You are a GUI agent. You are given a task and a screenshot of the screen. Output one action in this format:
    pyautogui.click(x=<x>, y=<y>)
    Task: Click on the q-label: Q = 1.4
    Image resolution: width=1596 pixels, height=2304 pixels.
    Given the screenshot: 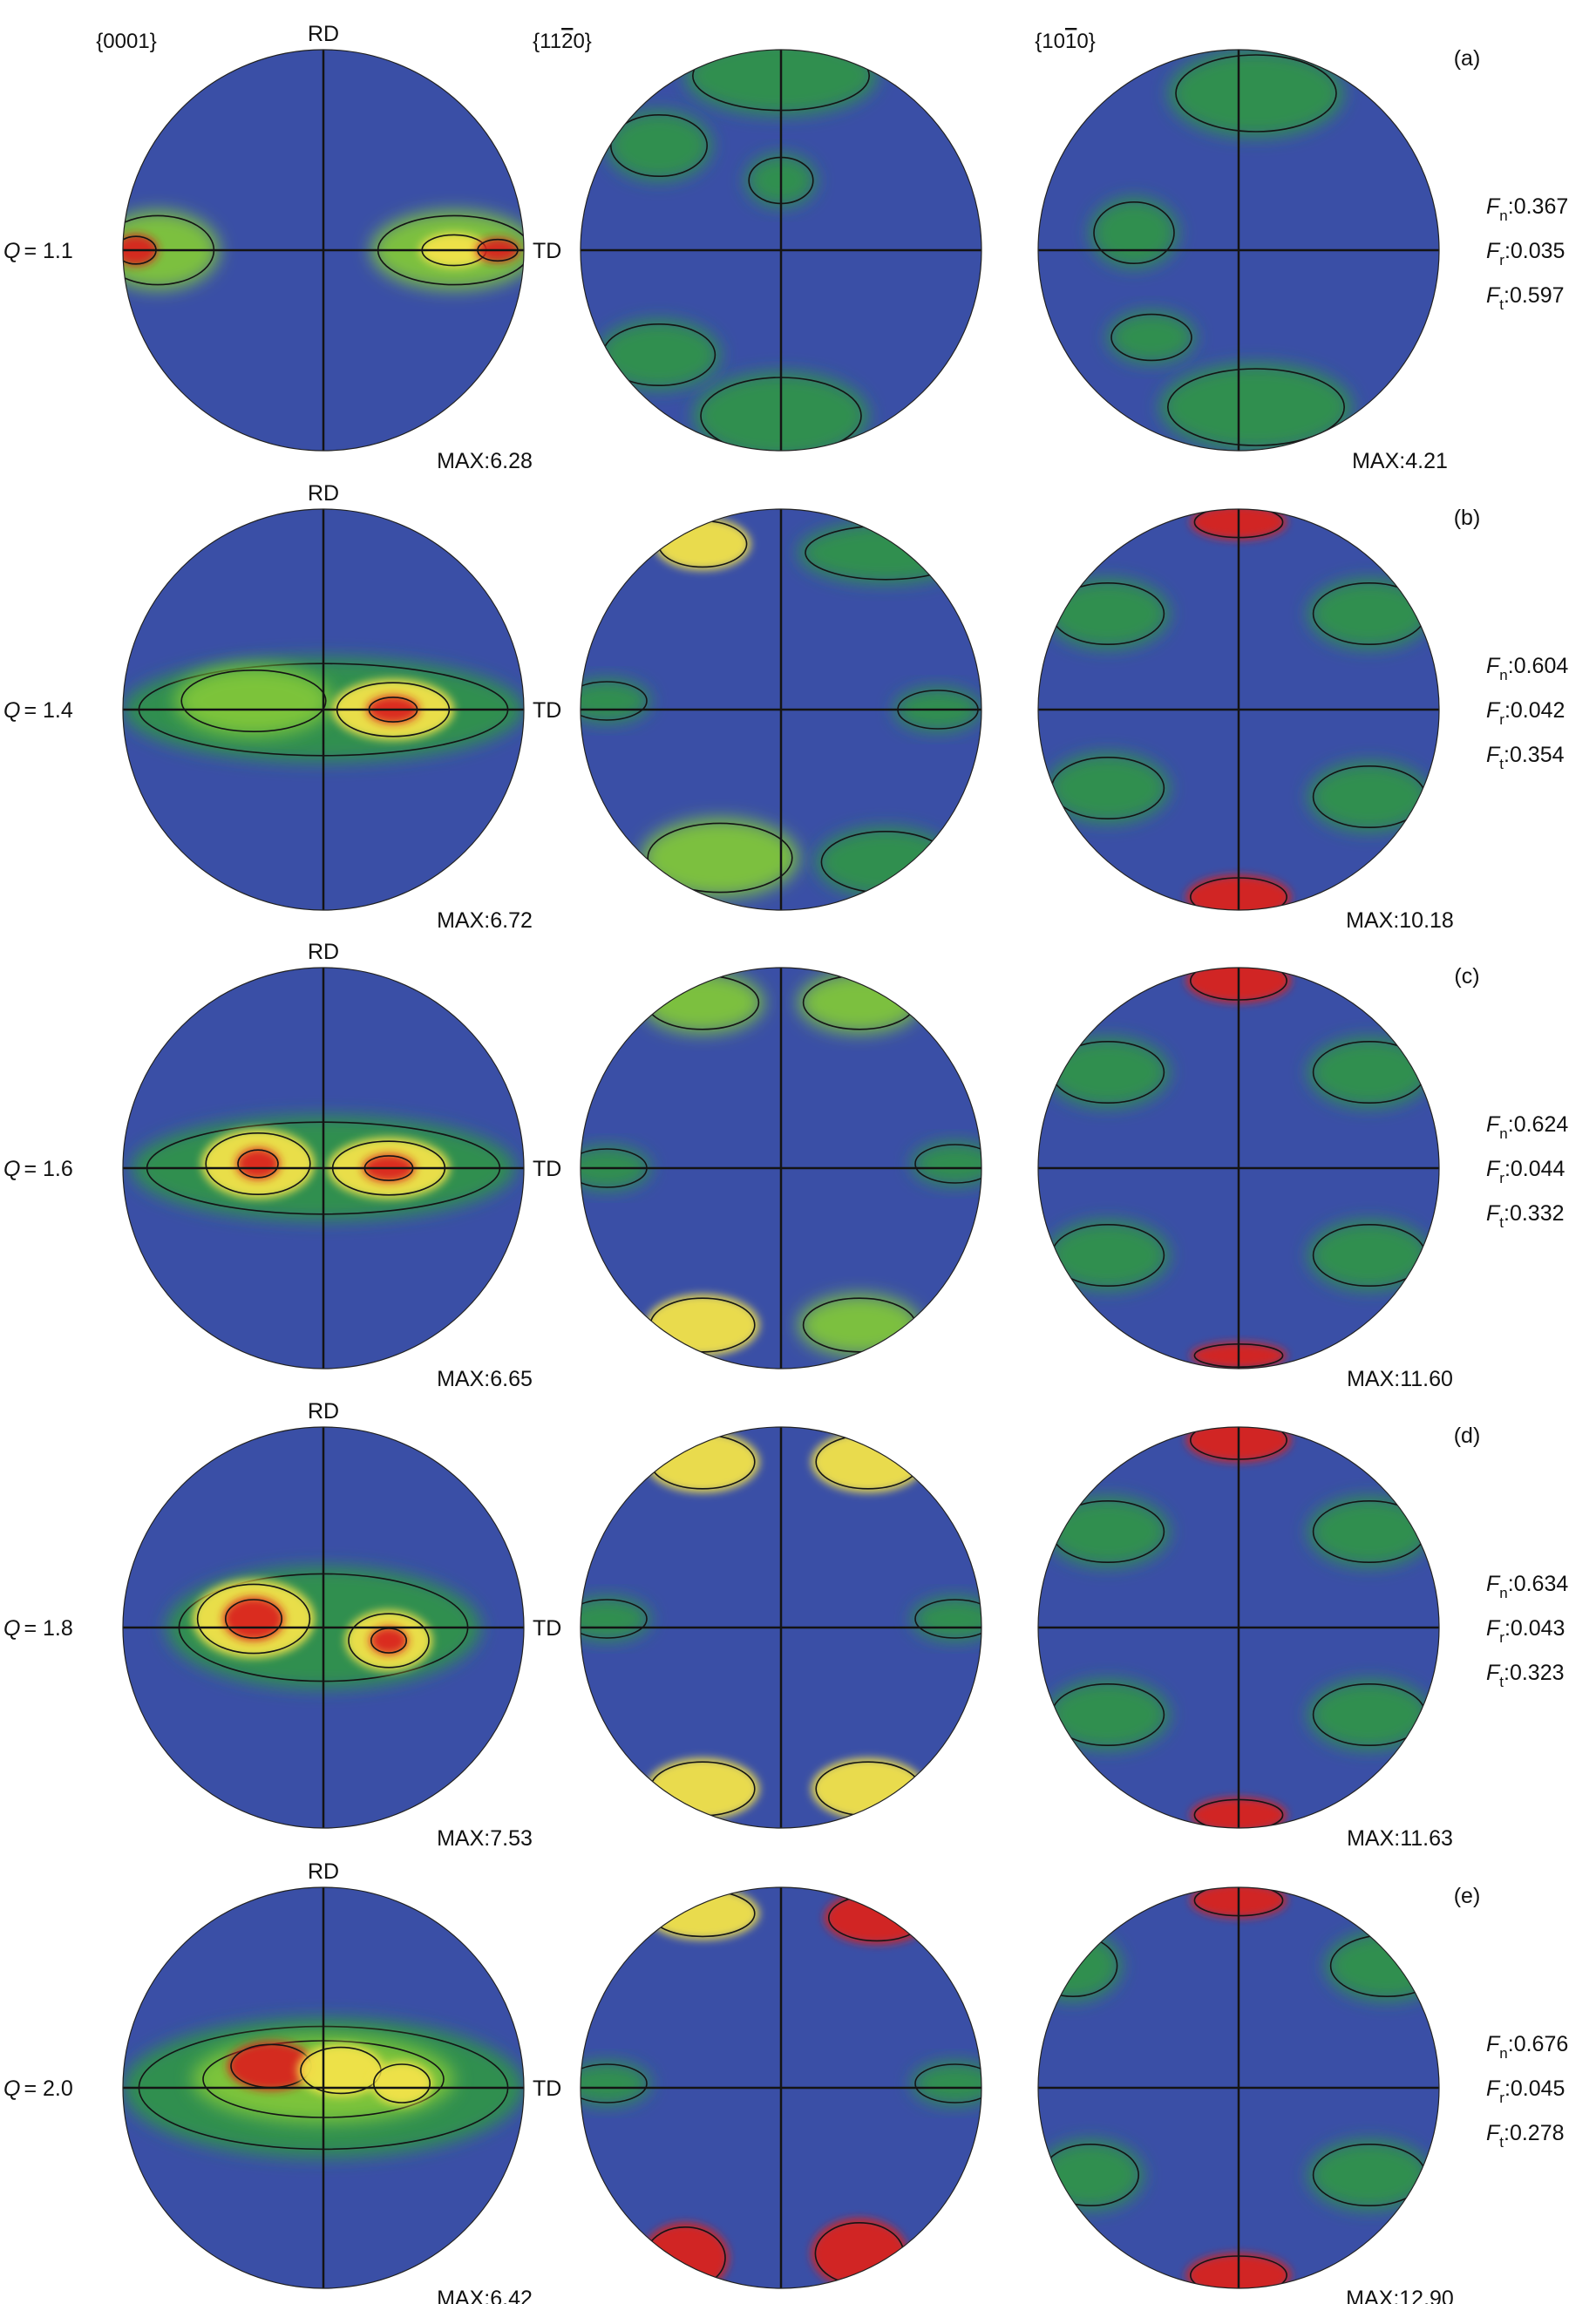 What is the action you would take?
    pyautogui.click(x=38, y=710)
    